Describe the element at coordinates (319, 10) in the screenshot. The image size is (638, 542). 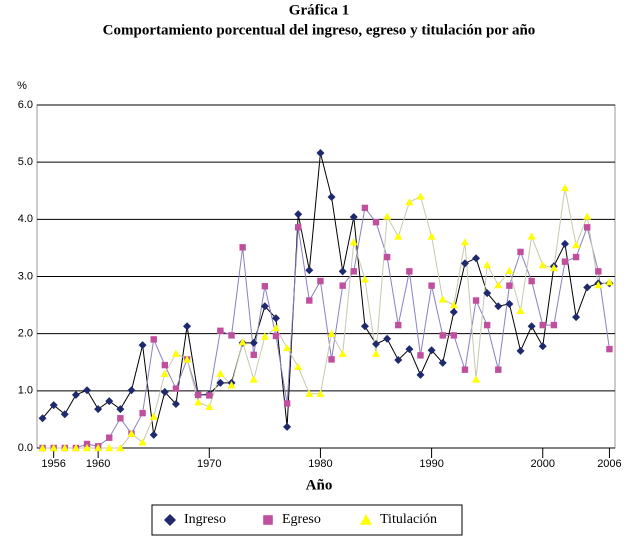
I see `chart-title: Gráfica 1` at that location.